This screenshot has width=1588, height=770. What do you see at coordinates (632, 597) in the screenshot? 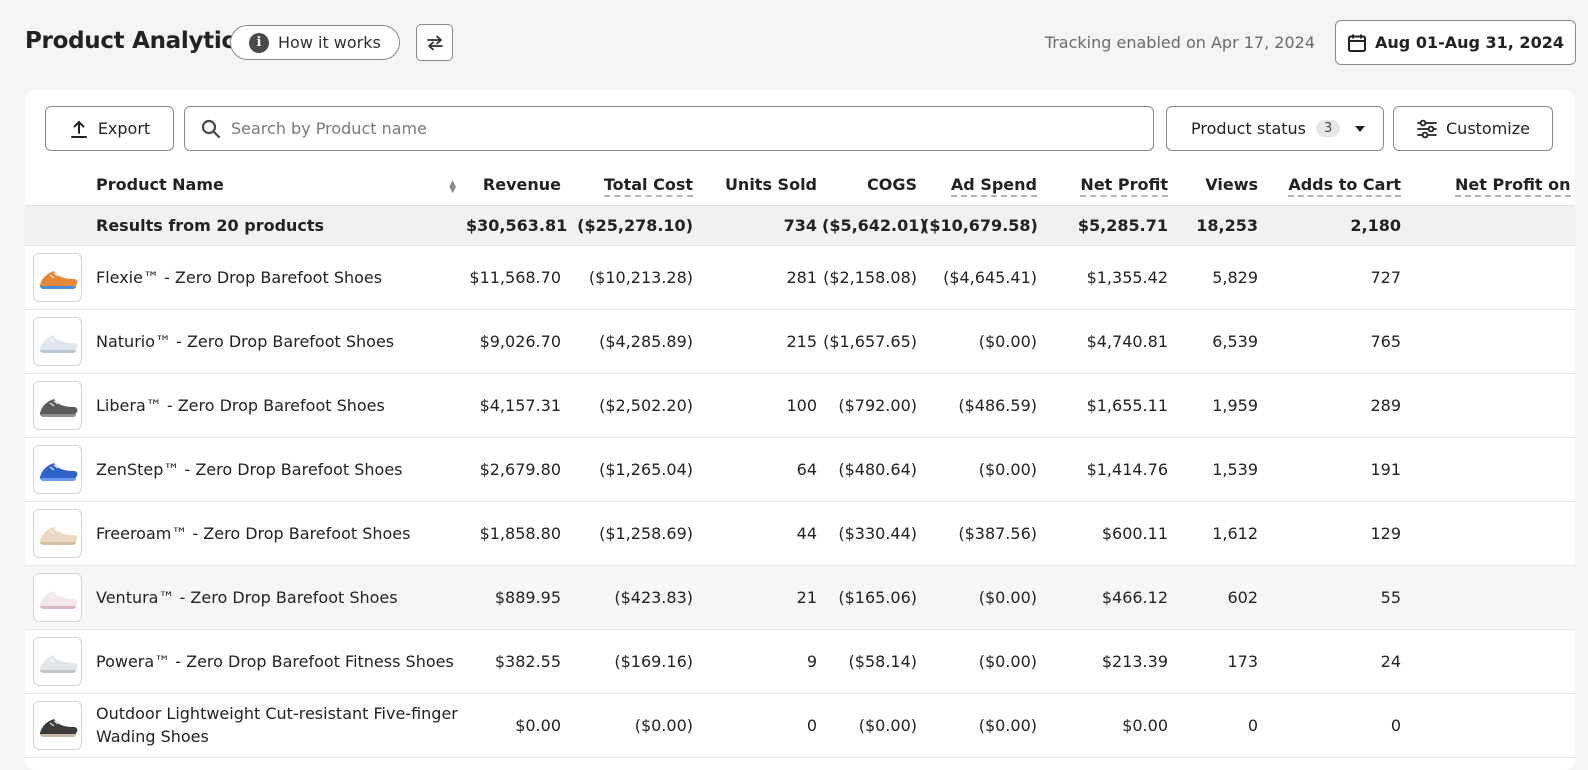
I see `row-total-cost: ($423.83)` at bounding box center [632, 597].